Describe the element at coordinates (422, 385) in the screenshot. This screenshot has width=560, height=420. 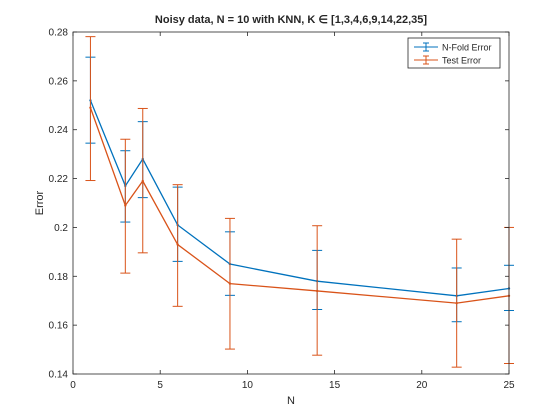
I see `x-tick-label: 20` at that location.